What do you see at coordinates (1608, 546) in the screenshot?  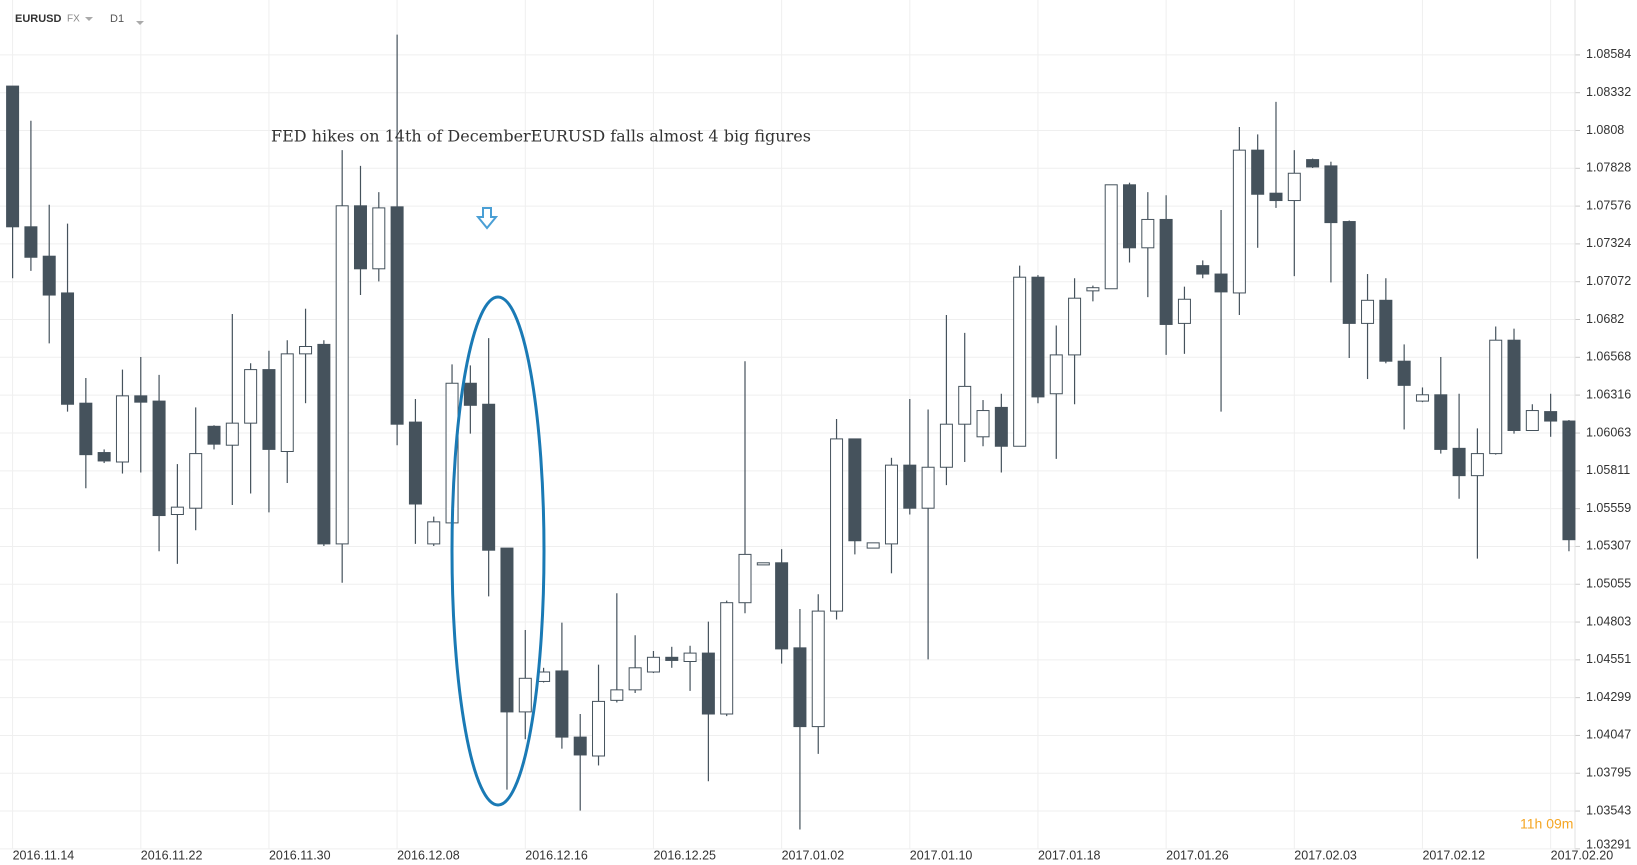 I see `y-tick-label: 1.05307` at bounding box center [1608, 546].